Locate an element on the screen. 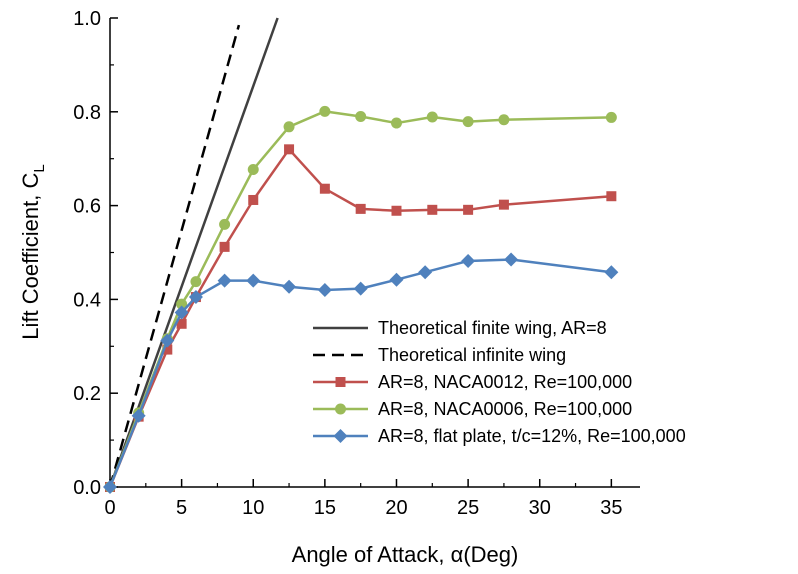 The width and height of the screenshot is (798, 574). y-axis-title-subscript: L is located at coordinates (39, 168).